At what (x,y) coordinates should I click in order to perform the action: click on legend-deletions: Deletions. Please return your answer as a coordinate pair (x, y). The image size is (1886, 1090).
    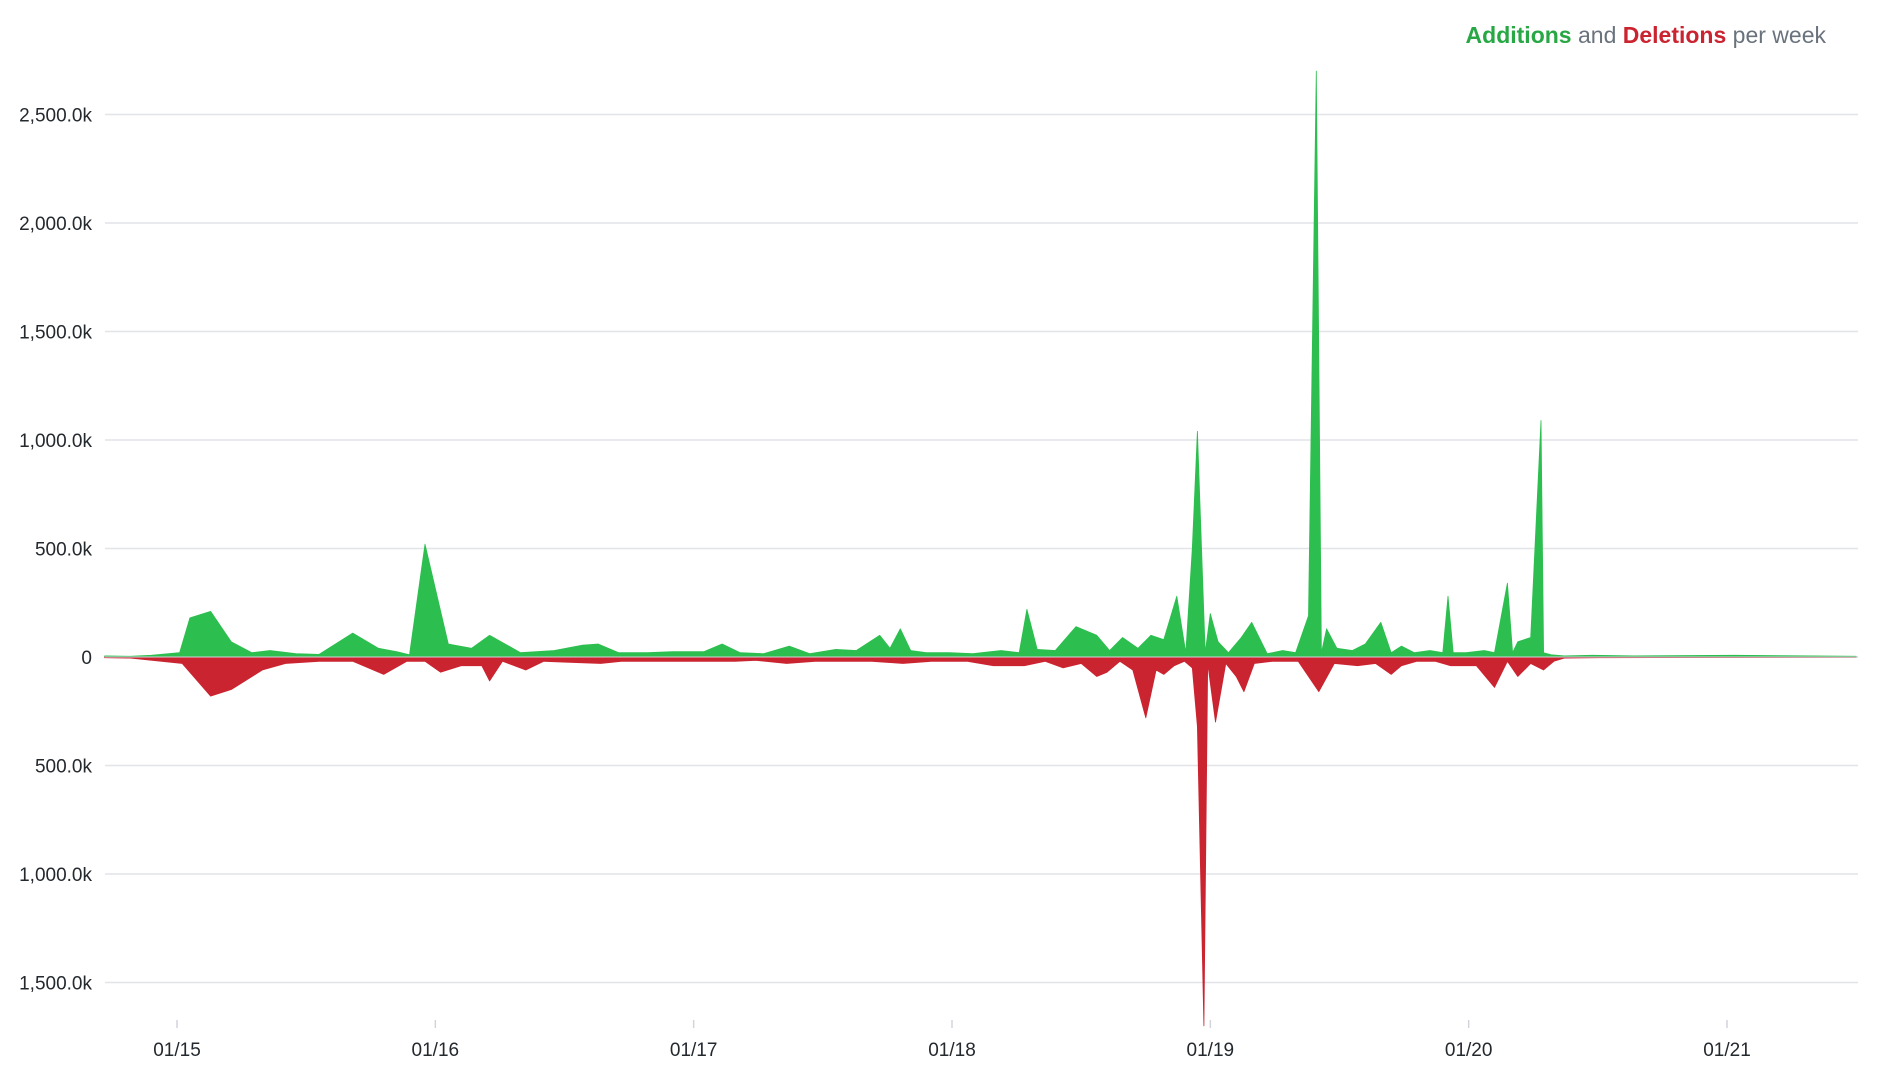
    Looking at the image, I should click on (1674, 35).